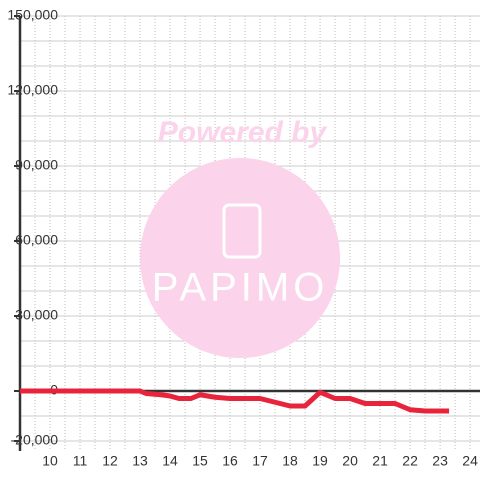 The width and height of the screenshot is (480, 480). I want to click on x-tick-label: 21, so click(380, 461).